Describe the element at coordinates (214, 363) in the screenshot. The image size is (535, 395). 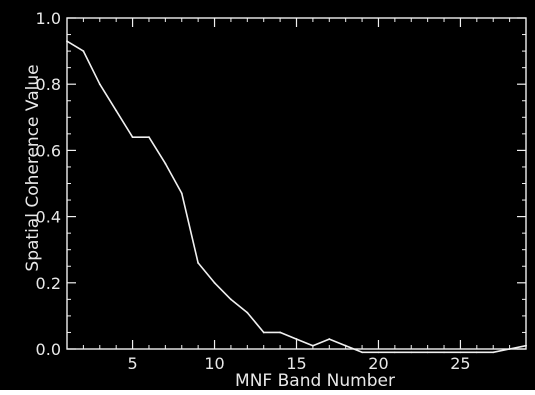
I see `x-tick-label: 10` at that location.